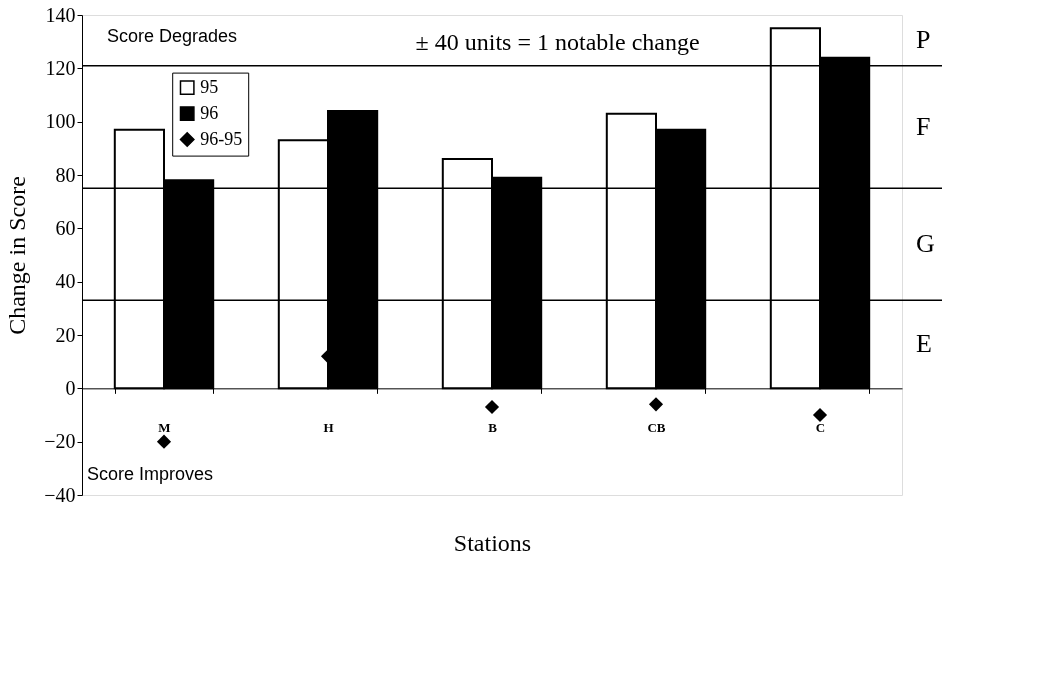 This screenshot has width=1045, height=687. What do you see at coordinates (65, 334) in the screenshot?
I see `y-tick-label: 20` at bounding box center [65, 334].